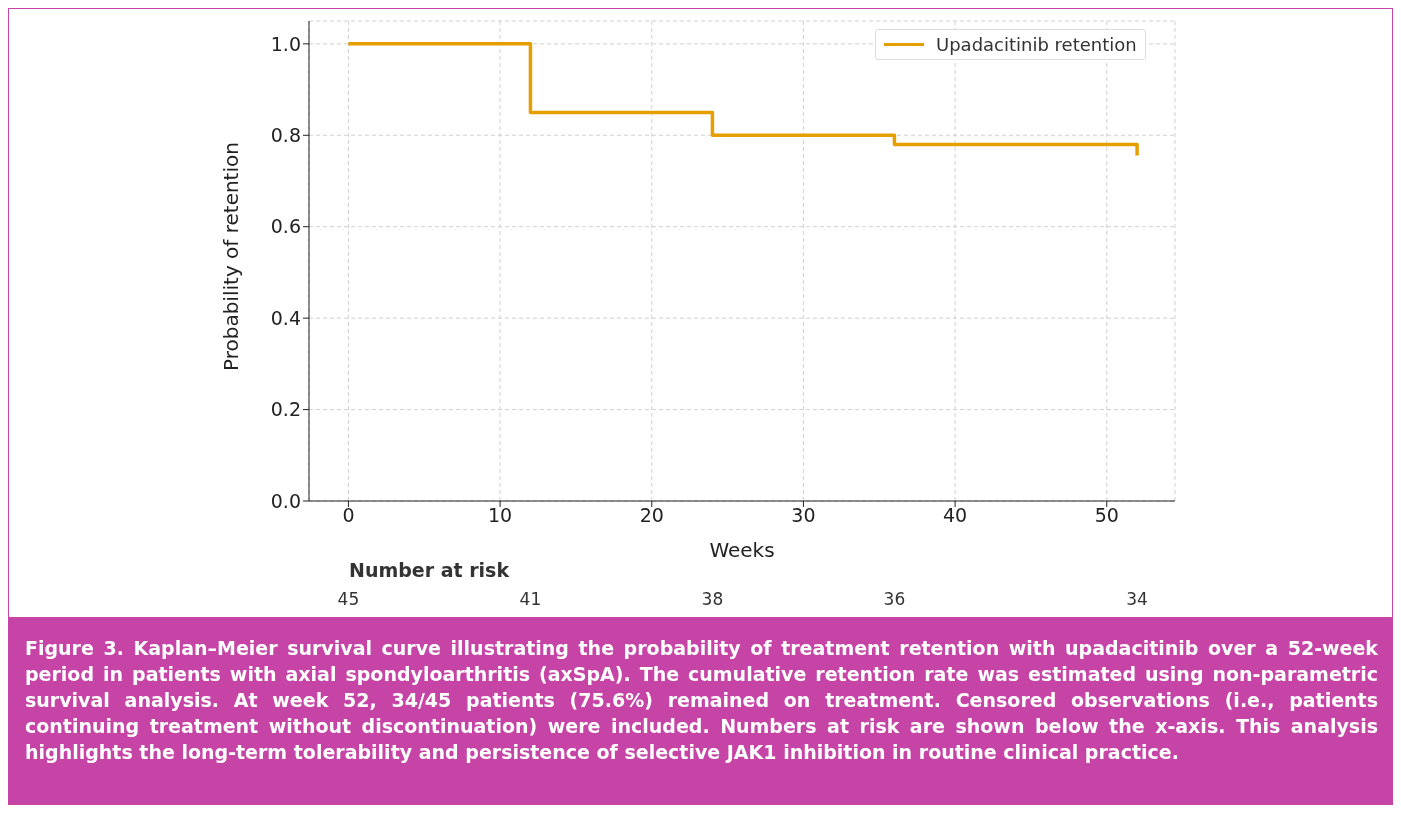  I want to click on text: 36, so click(894, 599).